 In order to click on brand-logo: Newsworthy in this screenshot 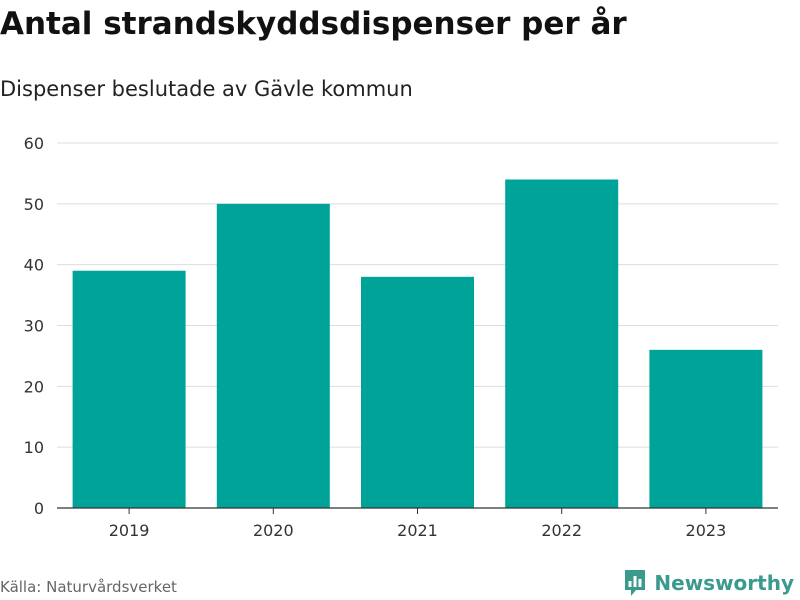, I will do `click(708, 583)`.